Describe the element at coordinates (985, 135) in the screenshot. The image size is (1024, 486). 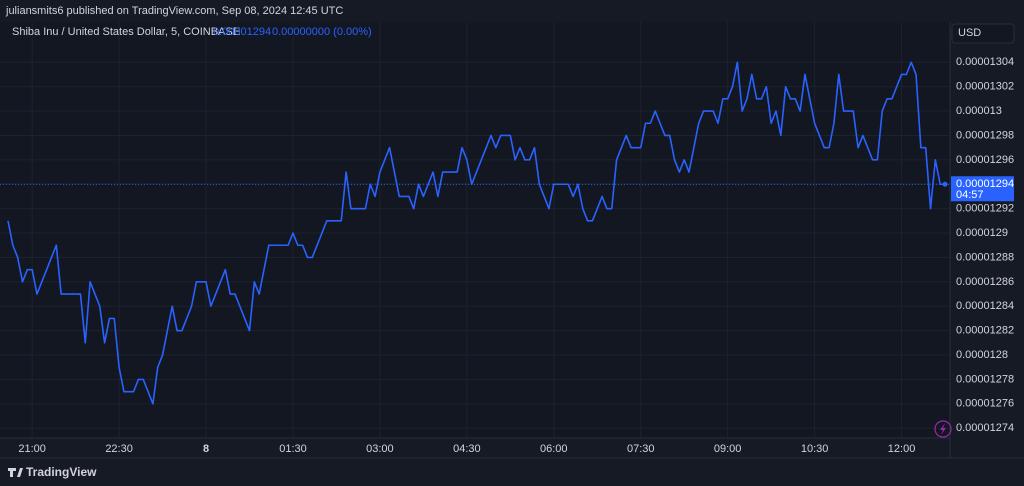
I see `y-tick-label: 0.00001298` at that location.